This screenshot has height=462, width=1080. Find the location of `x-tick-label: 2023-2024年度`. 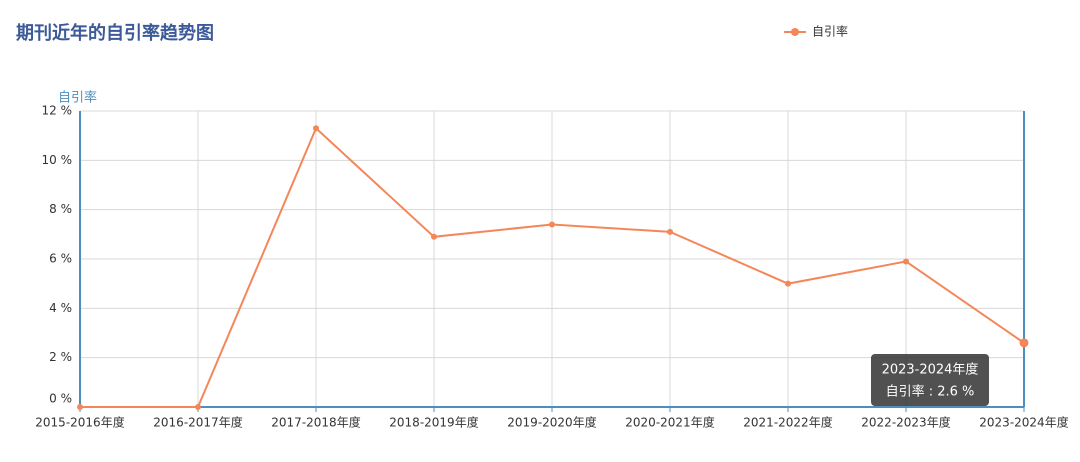

x-tick-label: 2023-2024年度 is located at coordinates (1023, 422).